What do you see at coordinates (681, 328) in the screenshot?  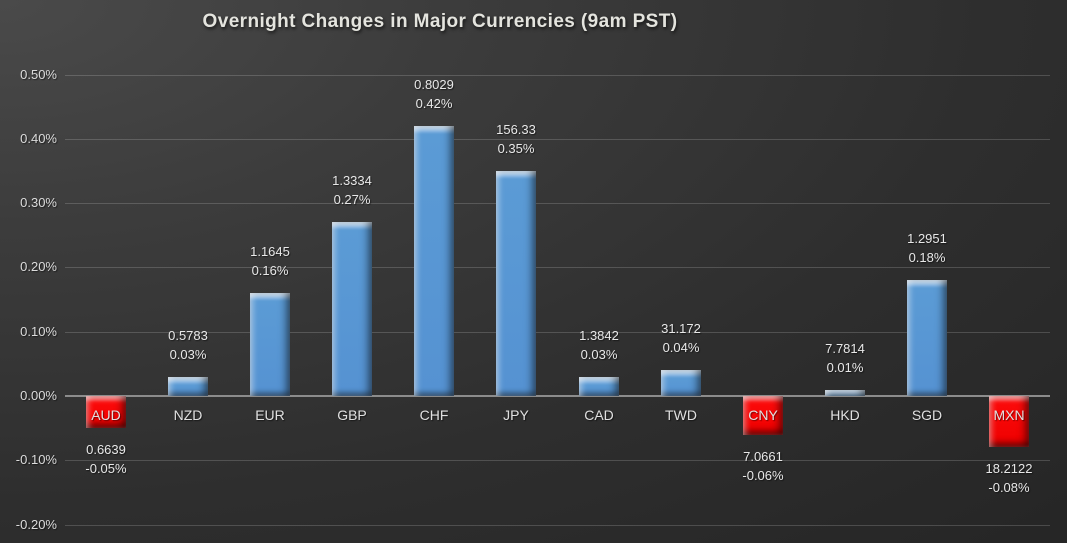 I see `rate-value: 31.172` at bounding box center [681, 328].